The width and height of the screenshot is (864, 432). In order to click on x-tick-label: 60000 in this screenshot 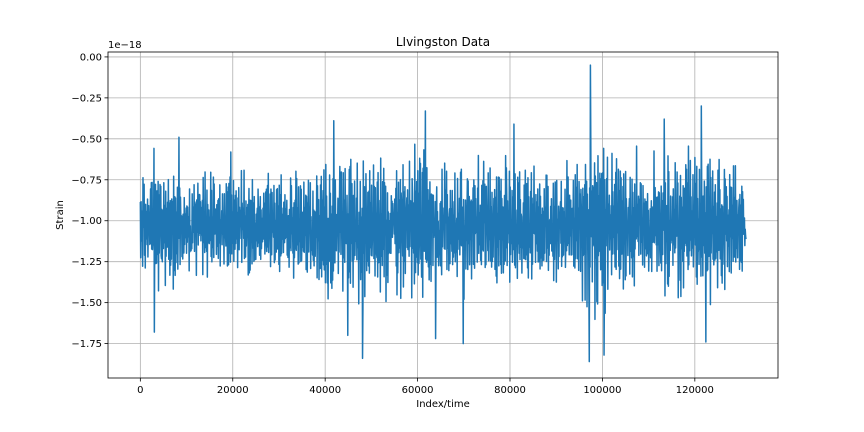, I will do `click(418, 390)`.